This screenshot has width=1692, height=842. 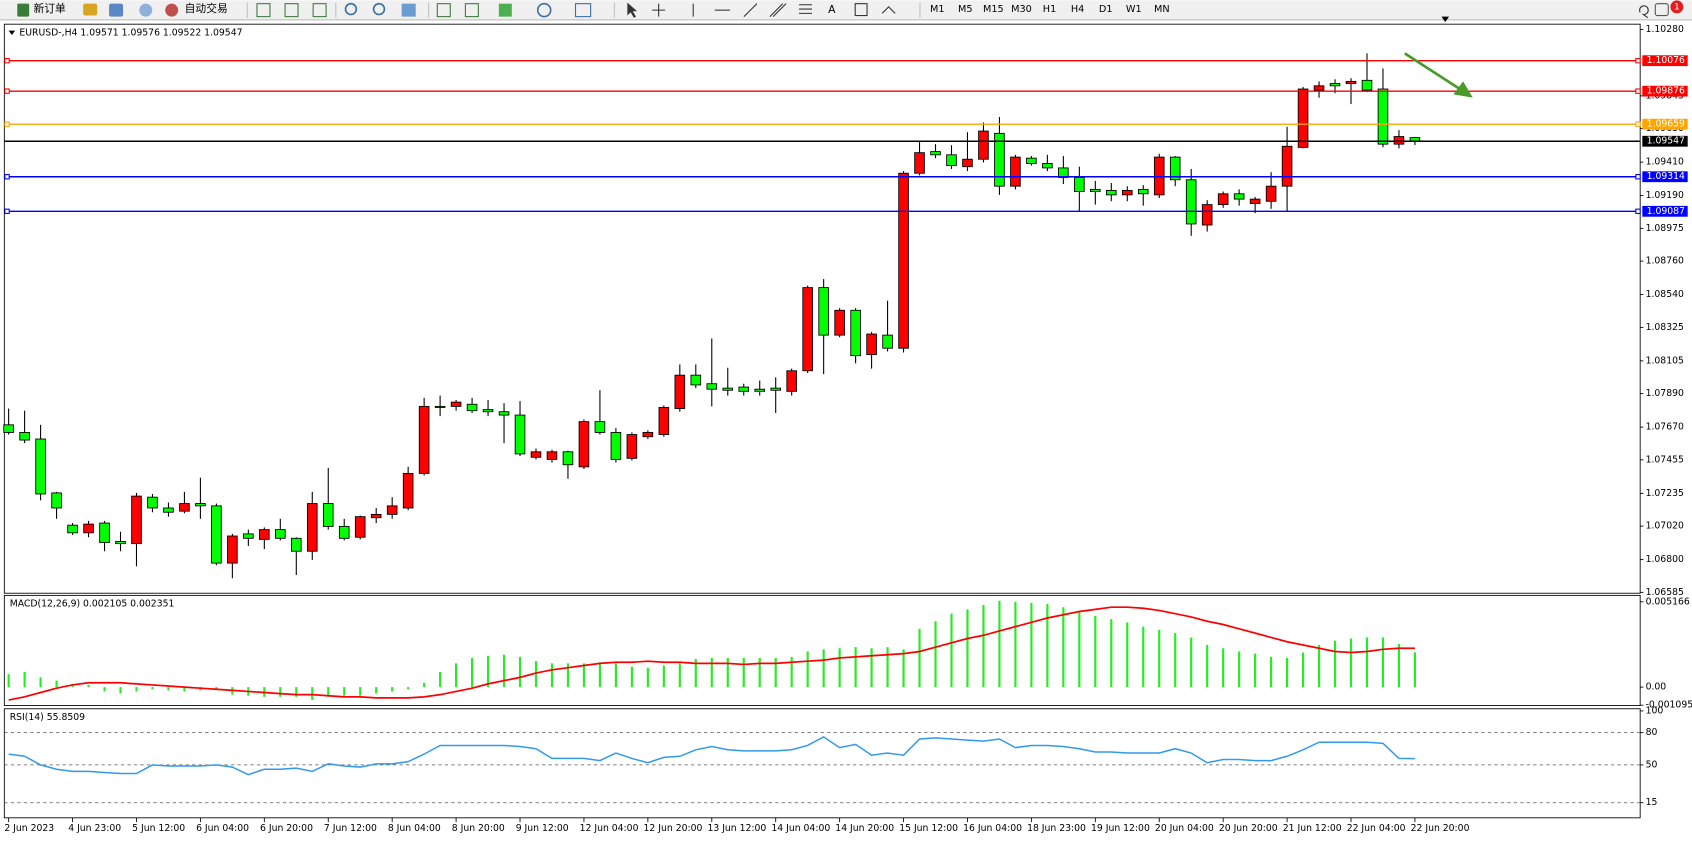 What do you see at coordinates (888, 10) in the screenshot?
I see `arrows-button` at bounding box center [888, 10].